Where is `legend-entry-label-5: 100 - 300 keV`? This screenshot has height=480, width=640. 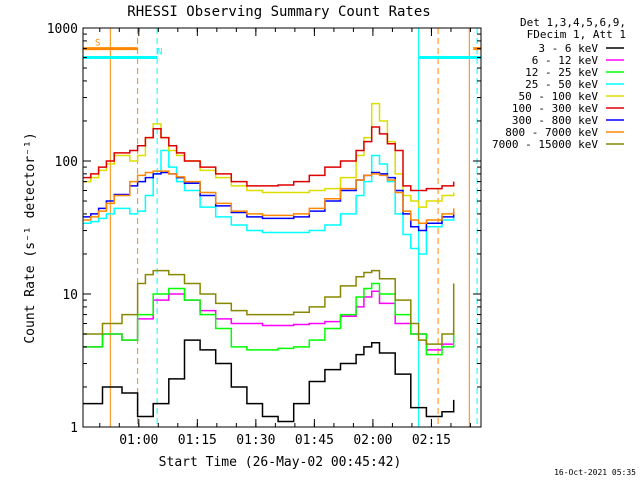
legend-entry-label-5: 100 - 300 keV is located at coordinates (555, 108).